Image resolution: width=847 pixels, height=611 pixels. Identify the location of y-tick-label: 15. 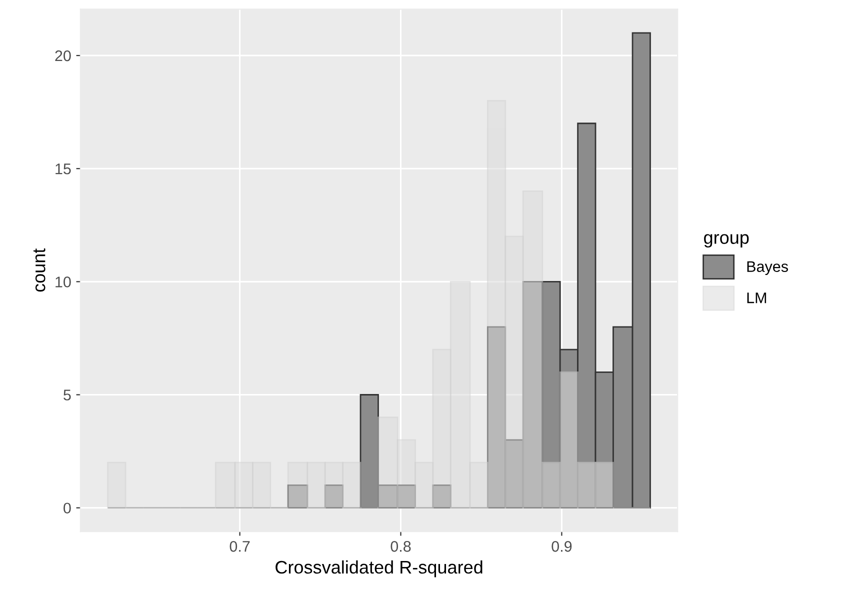
(63, 169).